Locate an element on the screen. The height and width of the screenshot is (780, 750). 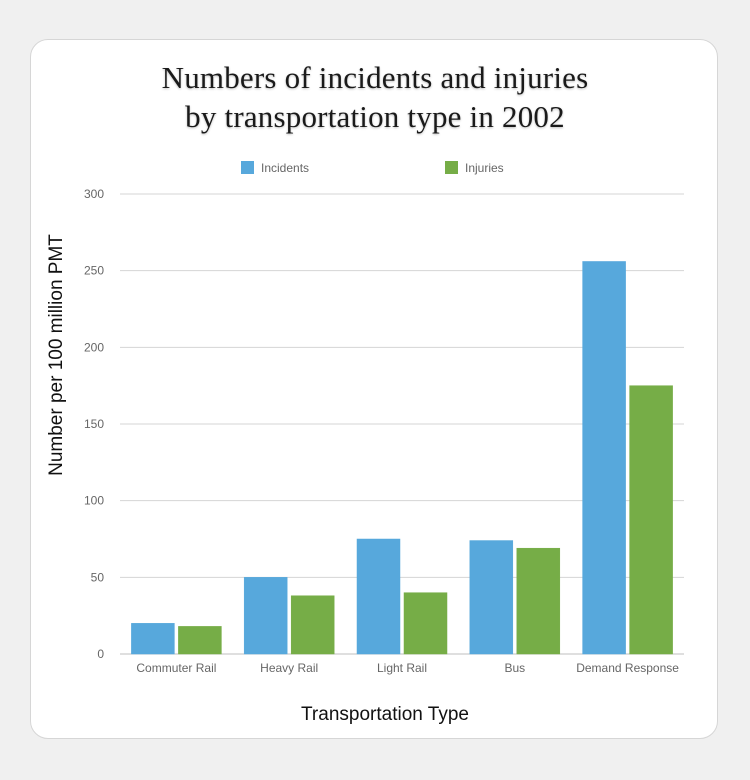
x-axis-title: Transportation Type is located at coordinates (385, 714).